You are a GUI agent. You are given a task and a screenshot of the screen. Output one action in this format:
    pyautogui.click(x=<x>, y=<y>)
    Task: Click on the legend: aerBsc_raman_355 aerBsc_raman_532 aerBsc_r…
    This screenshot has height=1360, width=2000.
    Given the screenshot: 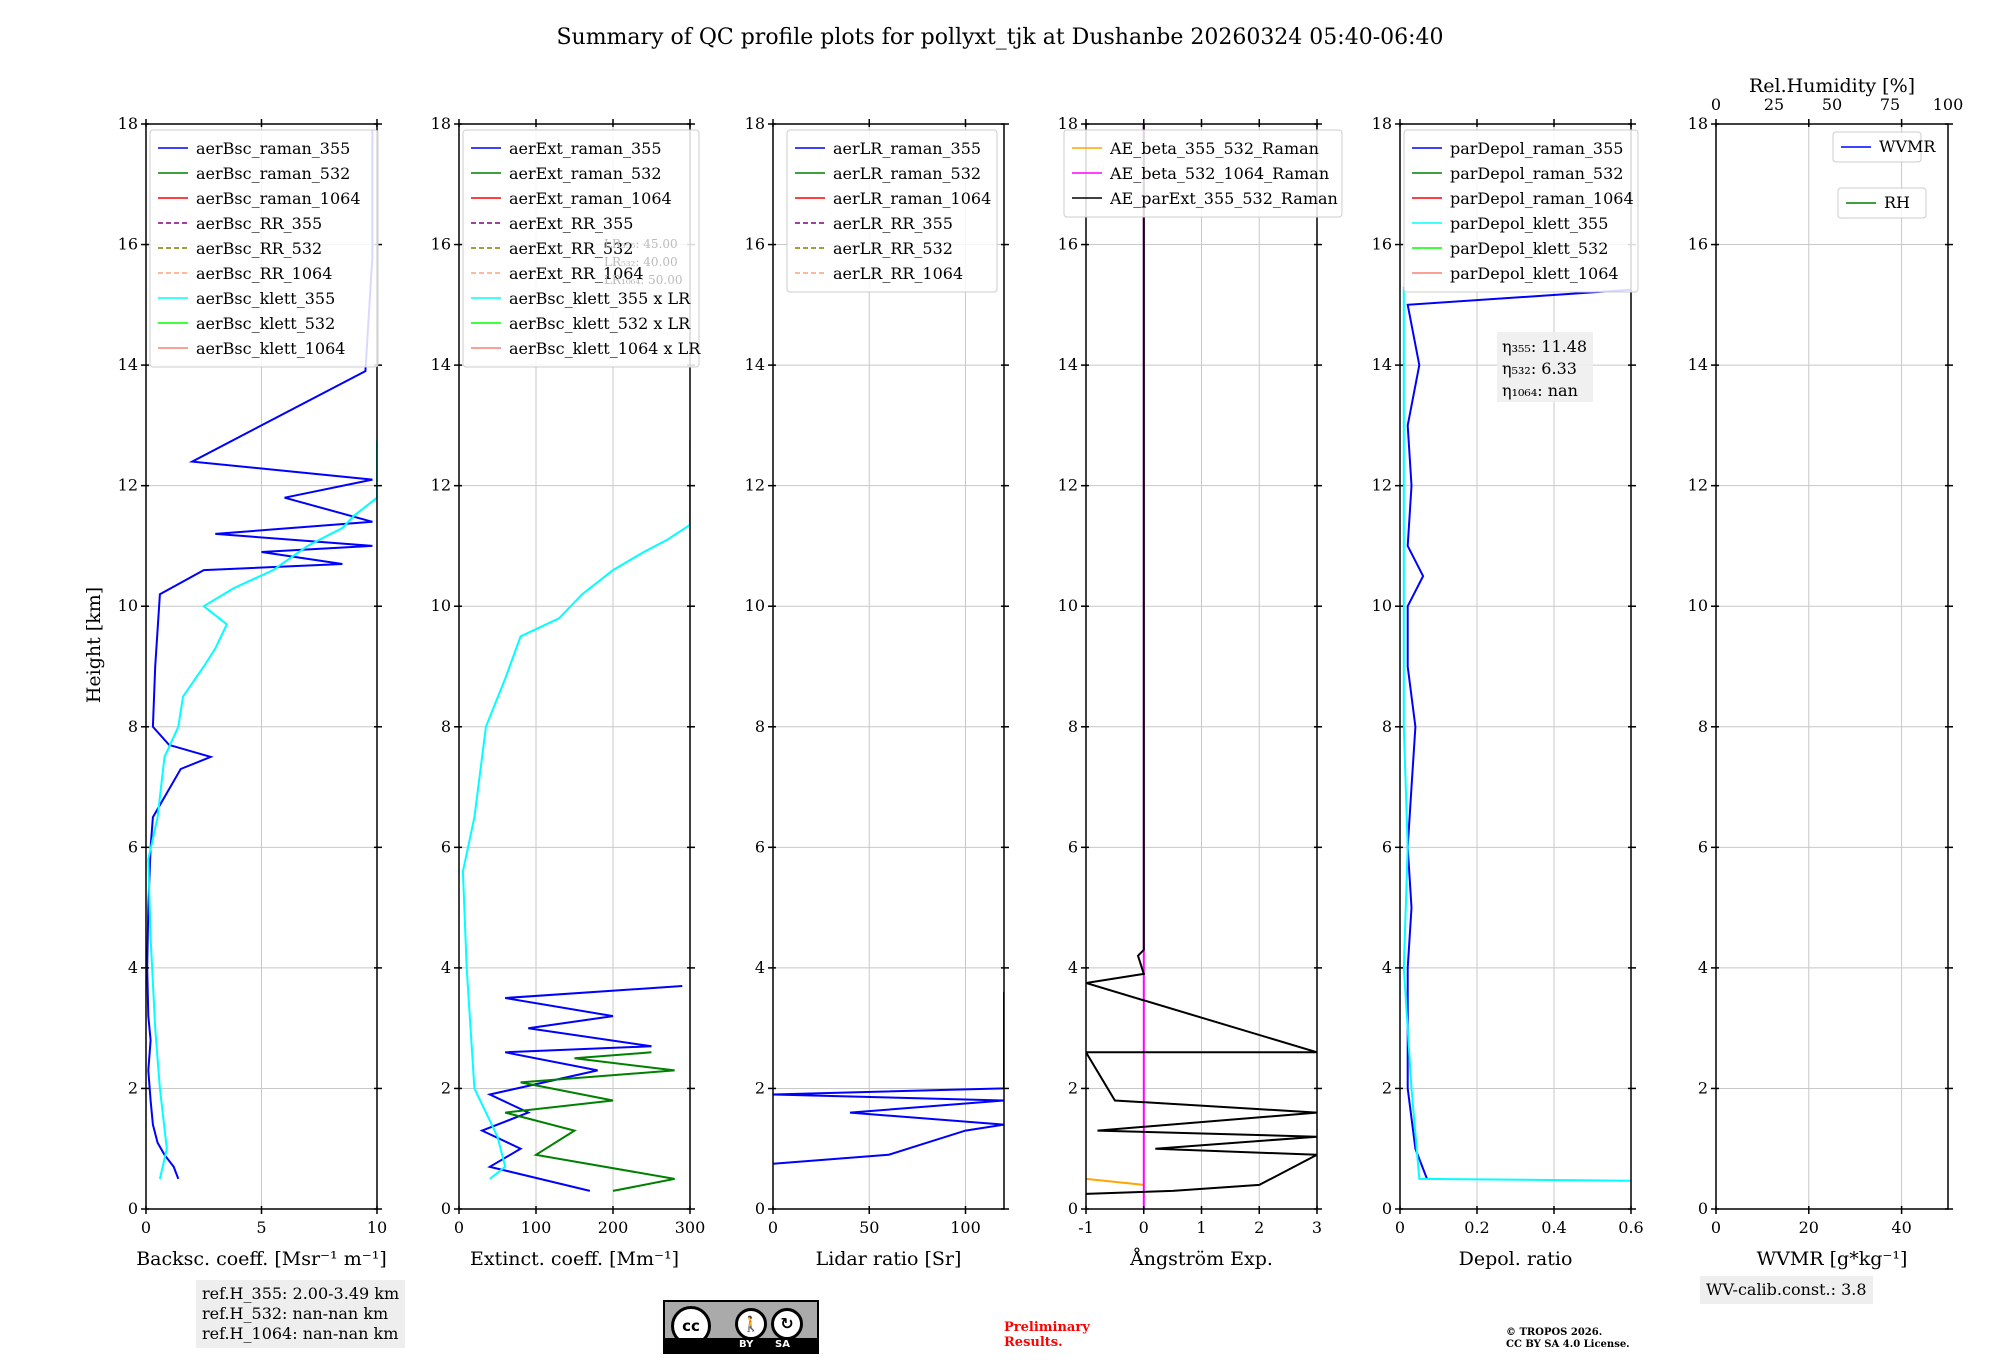 What is the action you would take?
    pyautogui.click(x=264, y=248)
    